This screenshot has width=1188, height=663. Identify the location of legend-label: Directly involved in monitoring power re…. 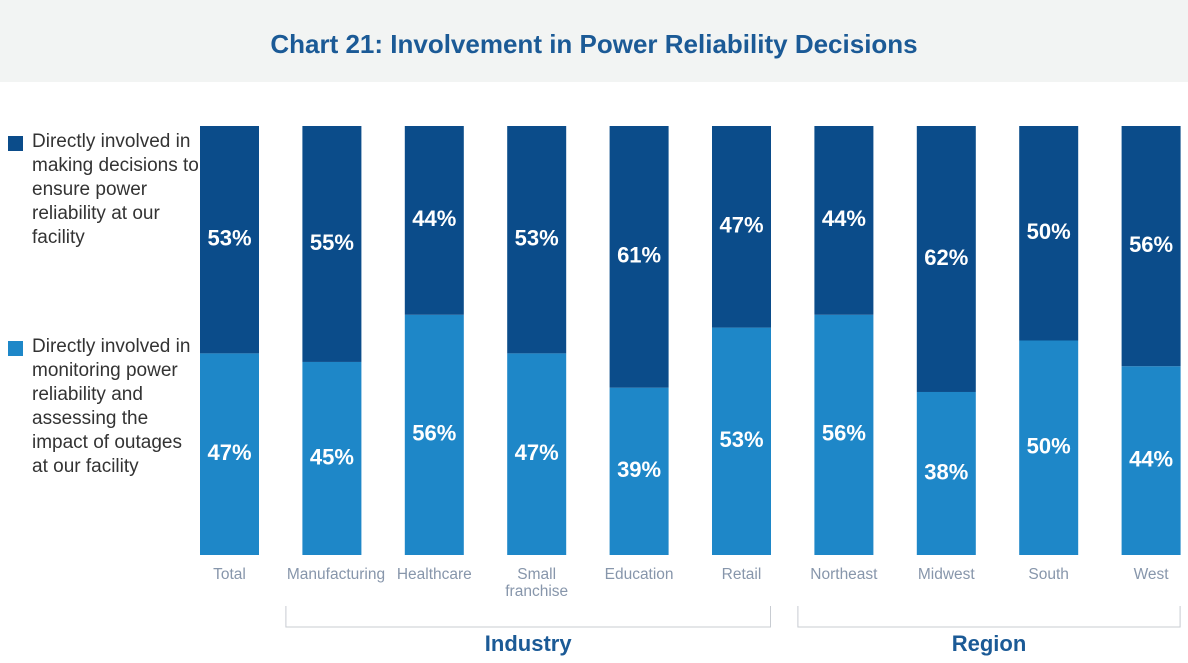
(111, 406).